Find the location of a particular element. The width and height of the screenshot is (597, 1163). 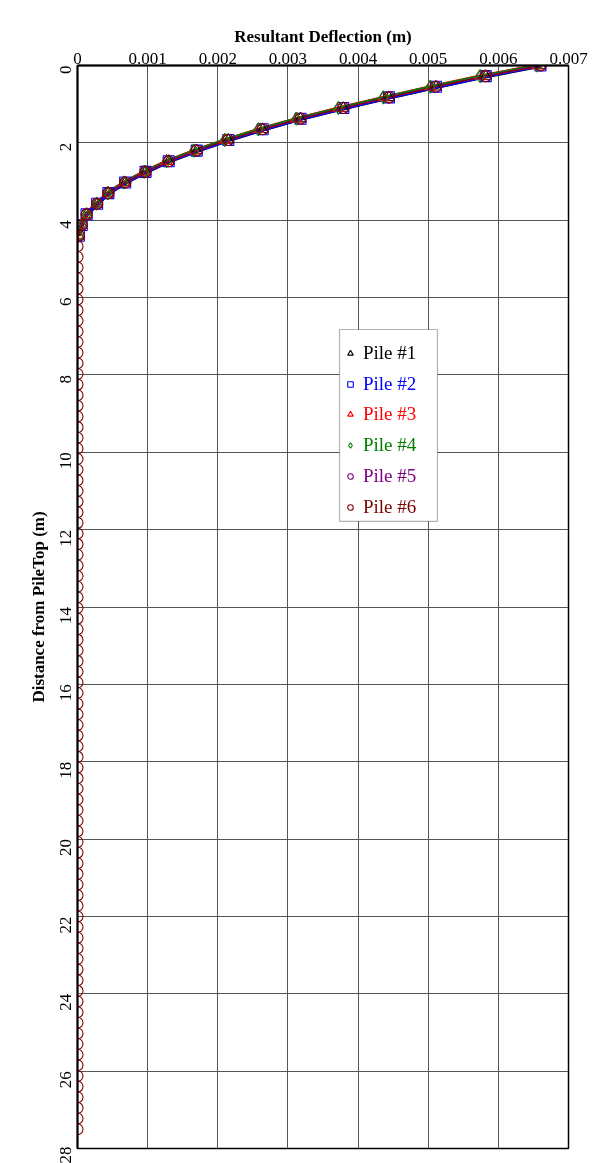

x-tick-label: 0.003 is located at coordinates (288, 58).